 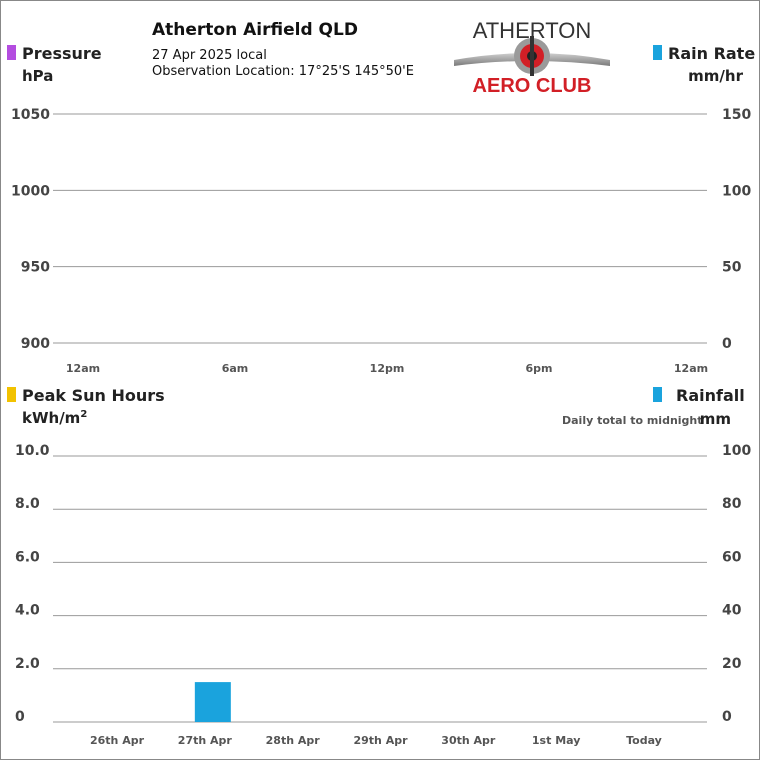 What do you see at coordinates (35, 344) in the screenshot?
I see `pressure-tick-label: 900` at bounding box center [35, 344].